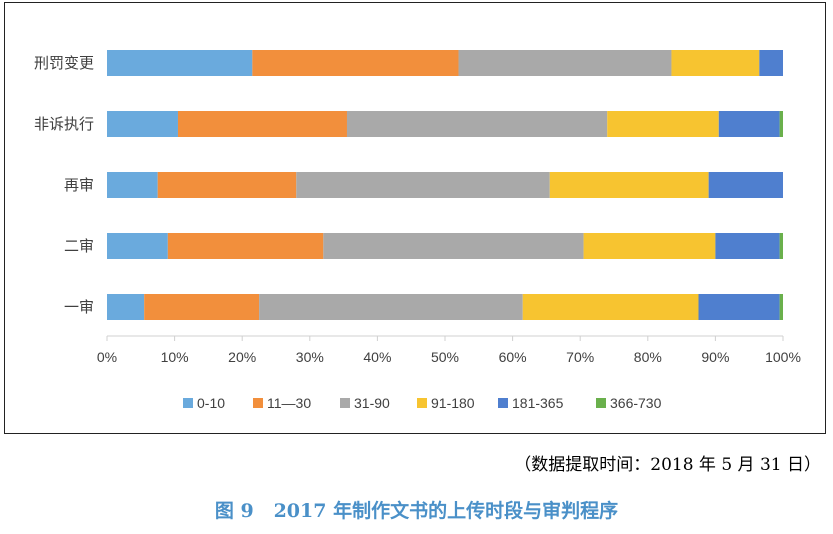 This screenshot has width=833, height=534. I want to click on legend-label: 91-180, so click(453, 403).